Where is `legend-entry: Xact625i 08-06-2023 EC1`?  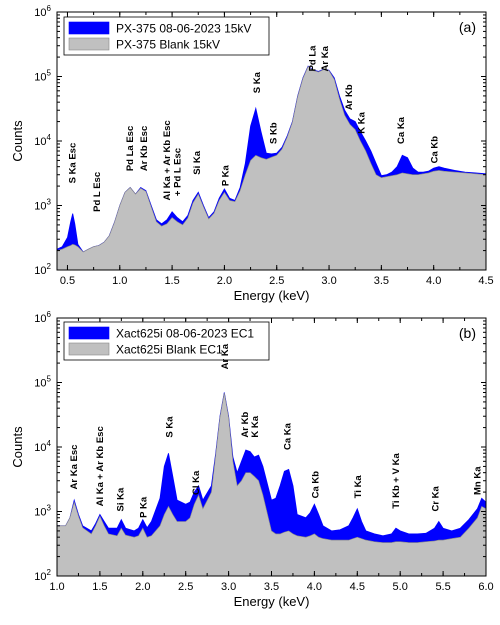
legend-entry: Xact625i 08-06-2023 EC1 is located at coordinates (185, 334).